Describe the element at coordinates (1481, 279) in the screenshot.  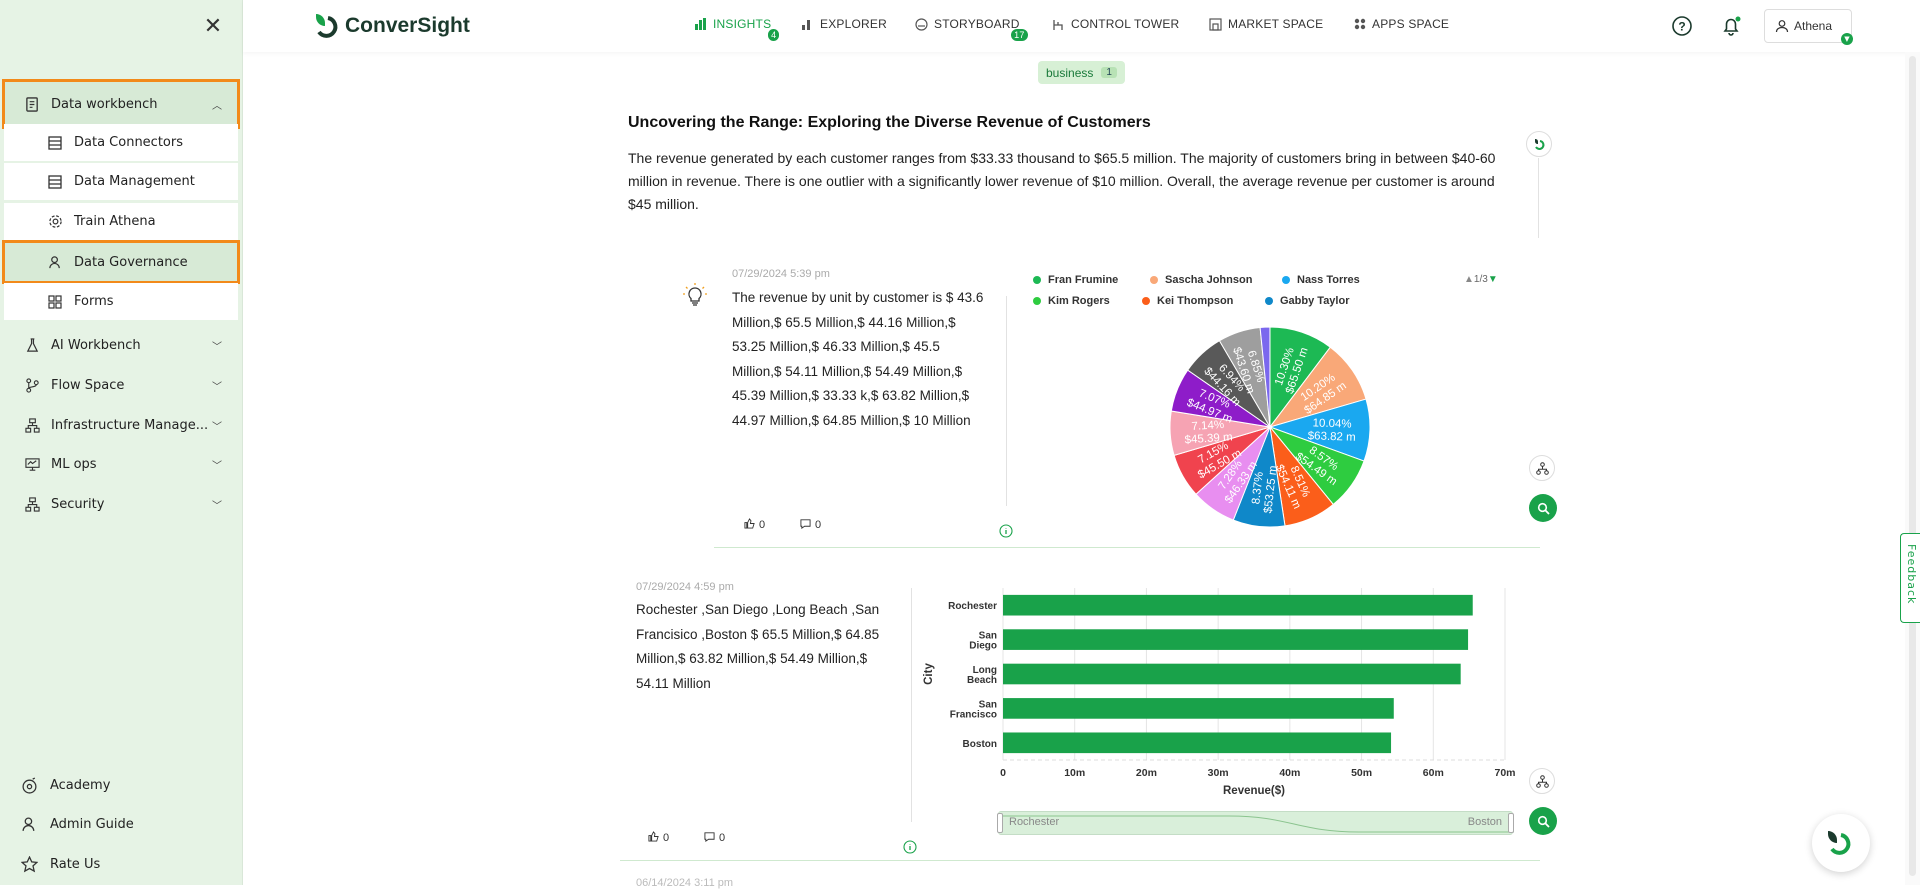
I see `legend-pager: ▲ 1/3 ▼` at that location.